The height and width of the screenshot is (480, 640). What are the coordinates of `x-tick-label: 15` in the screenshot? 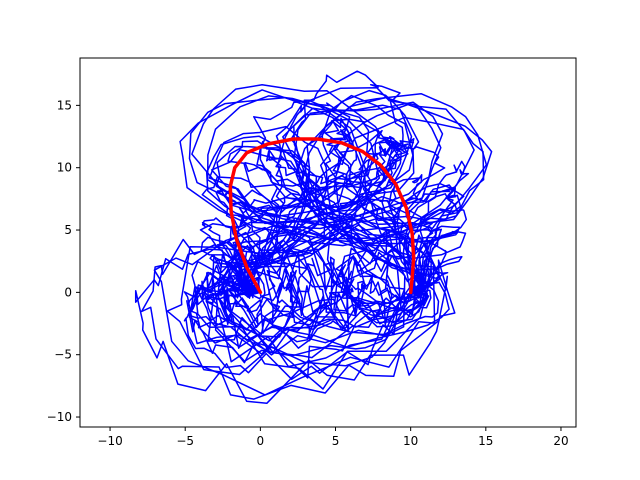 It's located at (485, 441).